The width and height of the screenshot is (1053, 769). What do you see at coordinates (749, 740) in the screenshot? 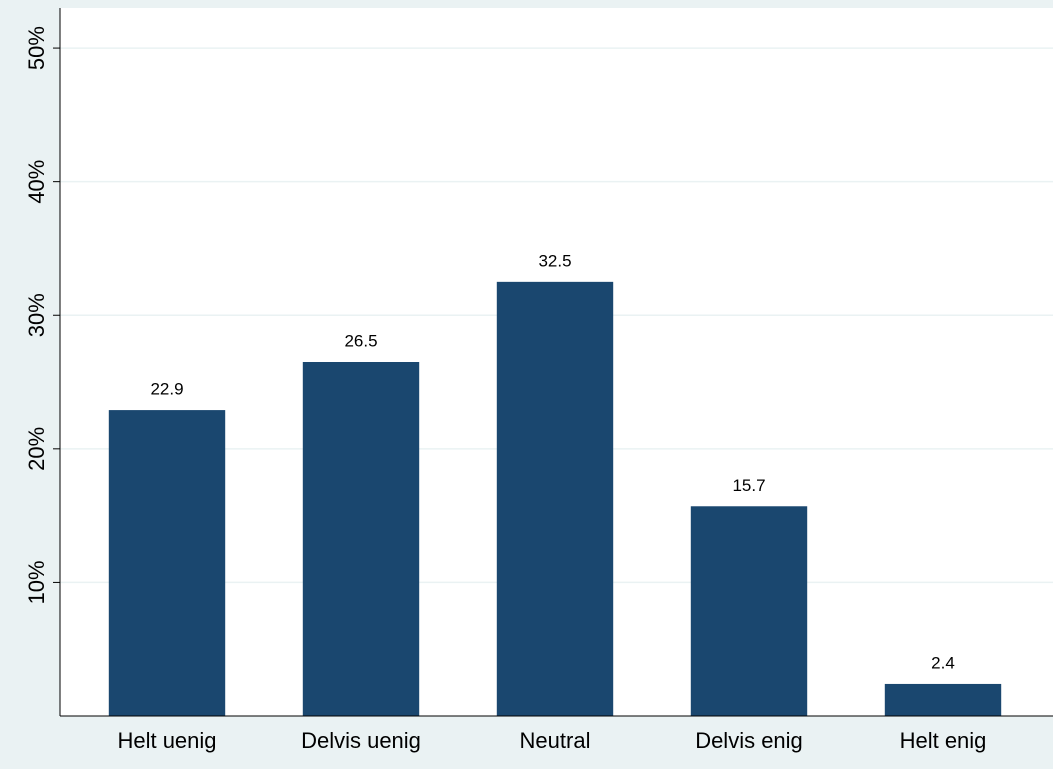
I see `x-tick-label: Delvis enig` at bounding box center [749, 740].